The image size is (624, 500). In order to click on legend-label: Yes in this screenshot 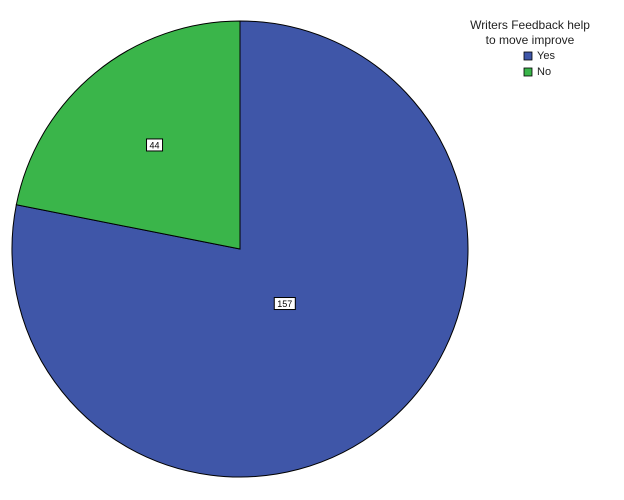, I will do `click(546, 56)`.